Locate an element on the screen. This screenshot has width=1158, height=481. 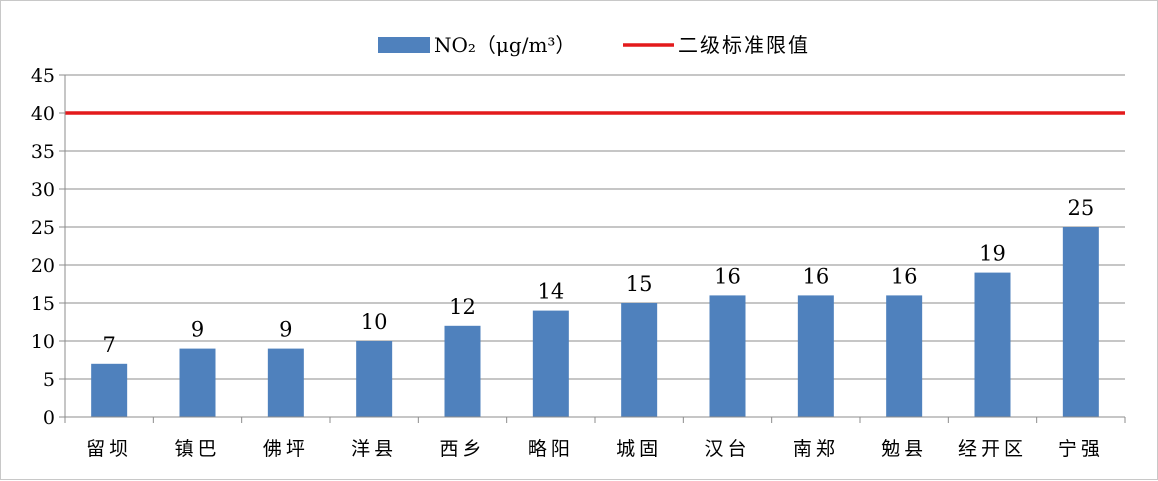
bar-value-label-9: 16 is located at coordinates (904, 276).